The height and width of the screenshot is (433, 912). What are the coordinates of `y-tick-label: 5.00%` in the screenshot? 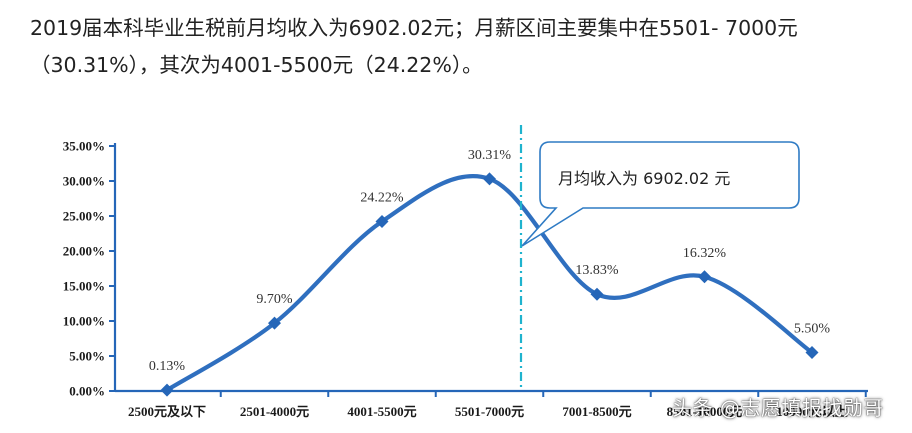 It's located at (87, 356).